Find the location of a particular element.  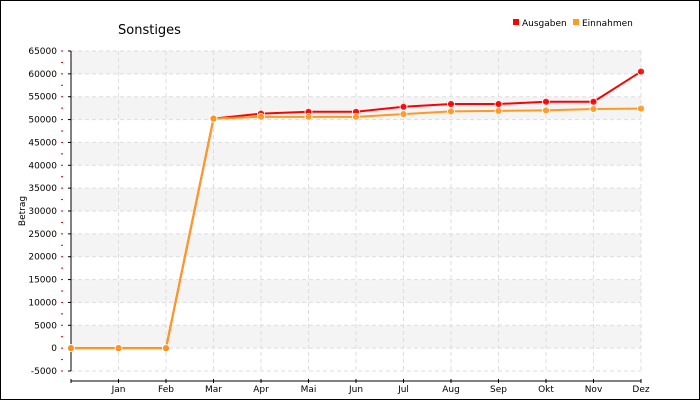

y-tick-label: 65000 is located at coordinates (42, 52).